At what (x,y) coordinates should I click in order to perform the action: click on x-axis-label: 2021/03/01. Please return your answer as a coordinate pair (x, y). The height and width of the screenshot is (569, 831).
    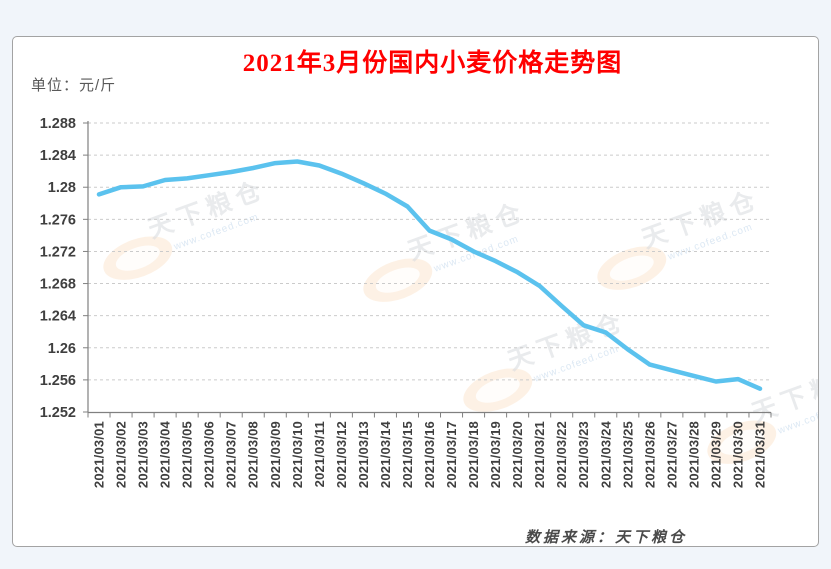
    Looking at the image, I should click on (99, 454).